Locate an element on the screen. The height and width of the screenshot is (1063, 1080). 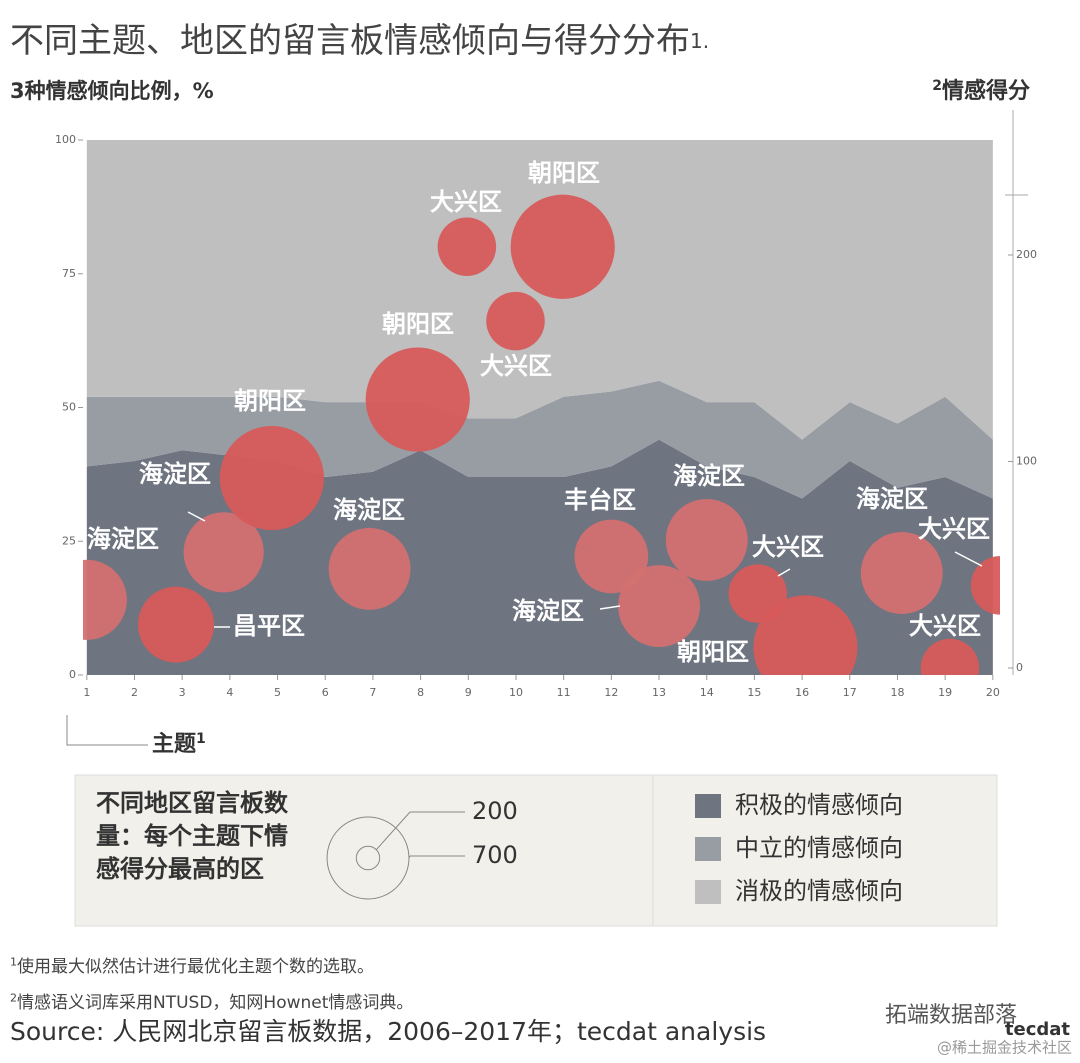
title-note: 1. is located at coordinates (699, 41).